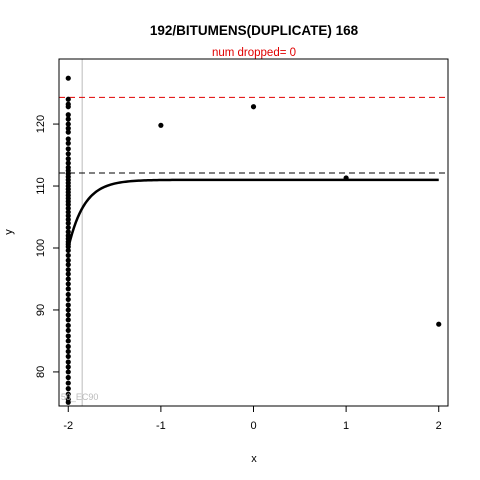 This screenshot has height=480, width=480. What do you see at coordinates (41, 124) in the screenshot?
I see `y-tick-label-120: 120` at bounding box center [41, 124].